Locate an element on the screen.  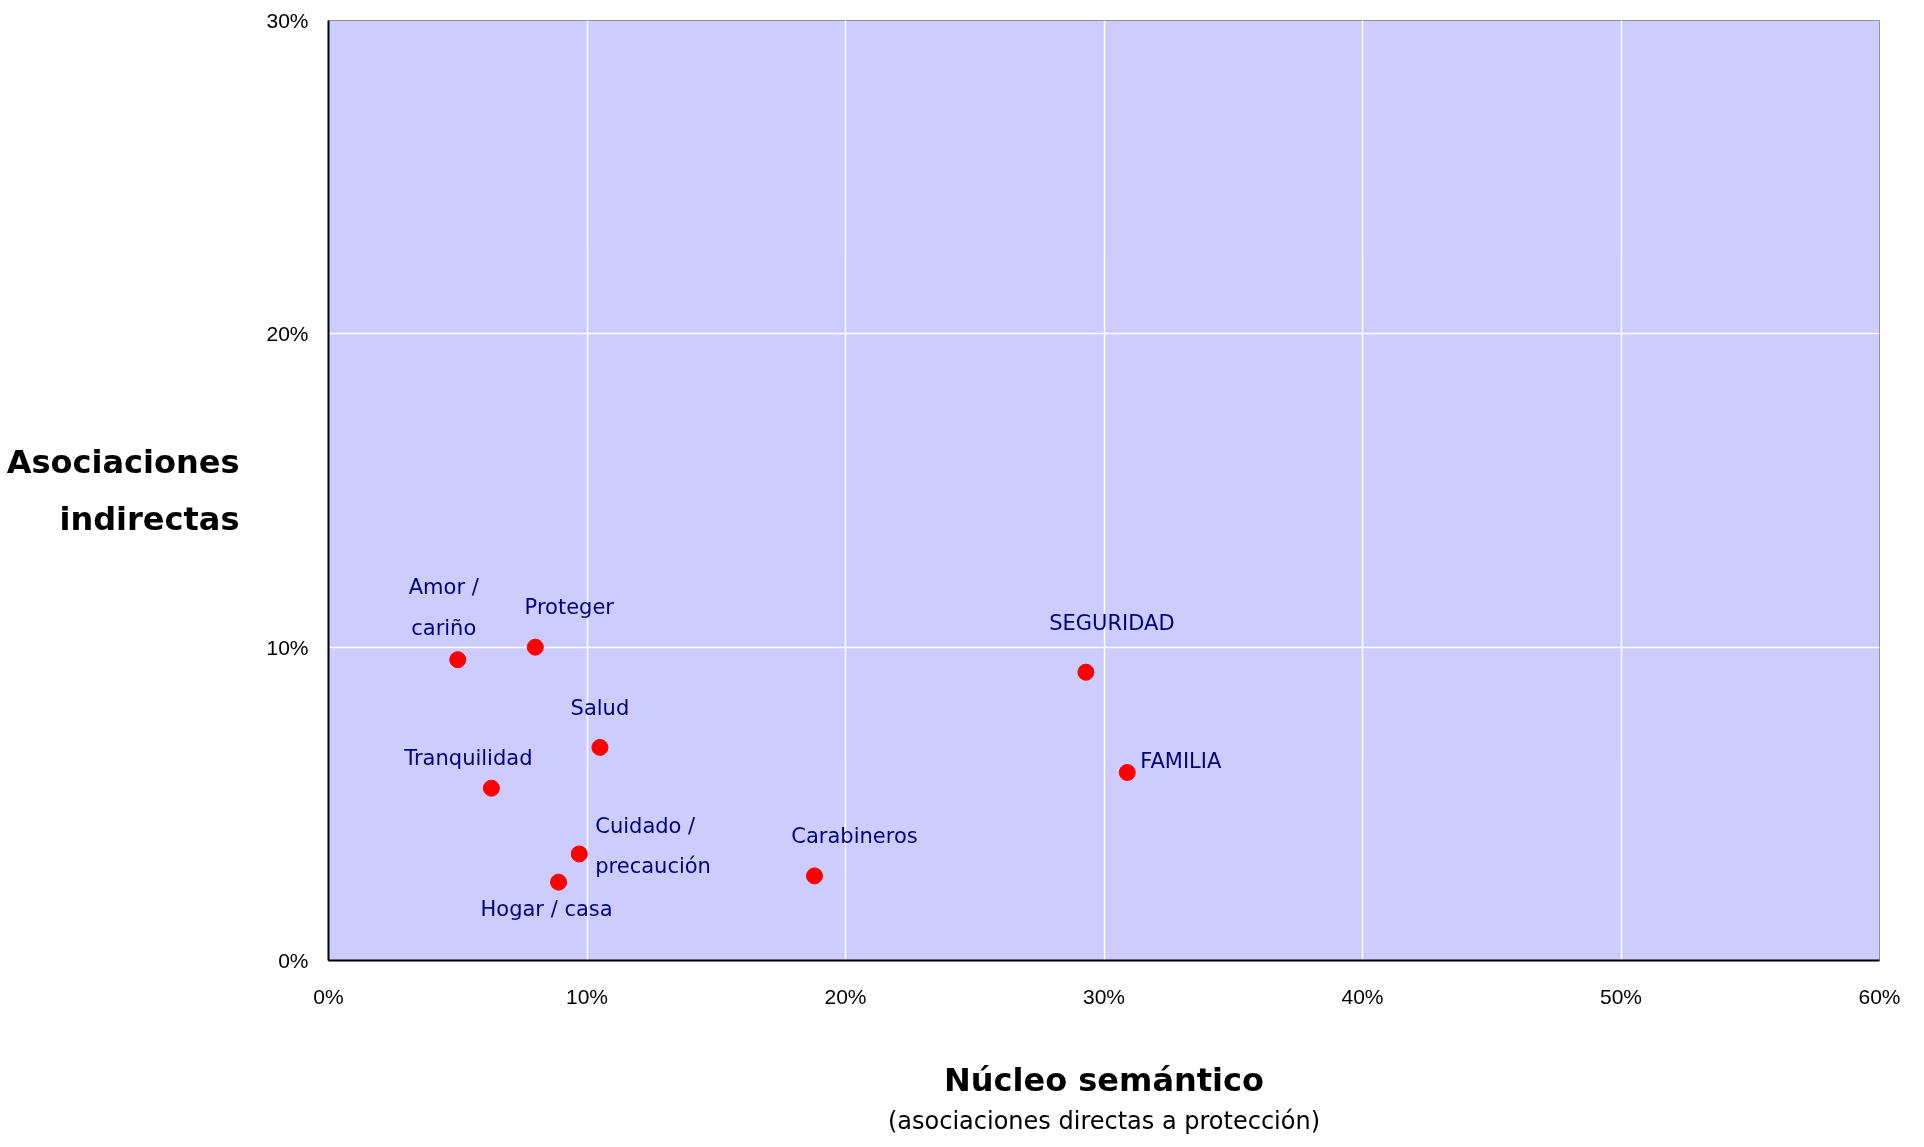
y-tick-label: 30% is located at coordinates (287, 20).